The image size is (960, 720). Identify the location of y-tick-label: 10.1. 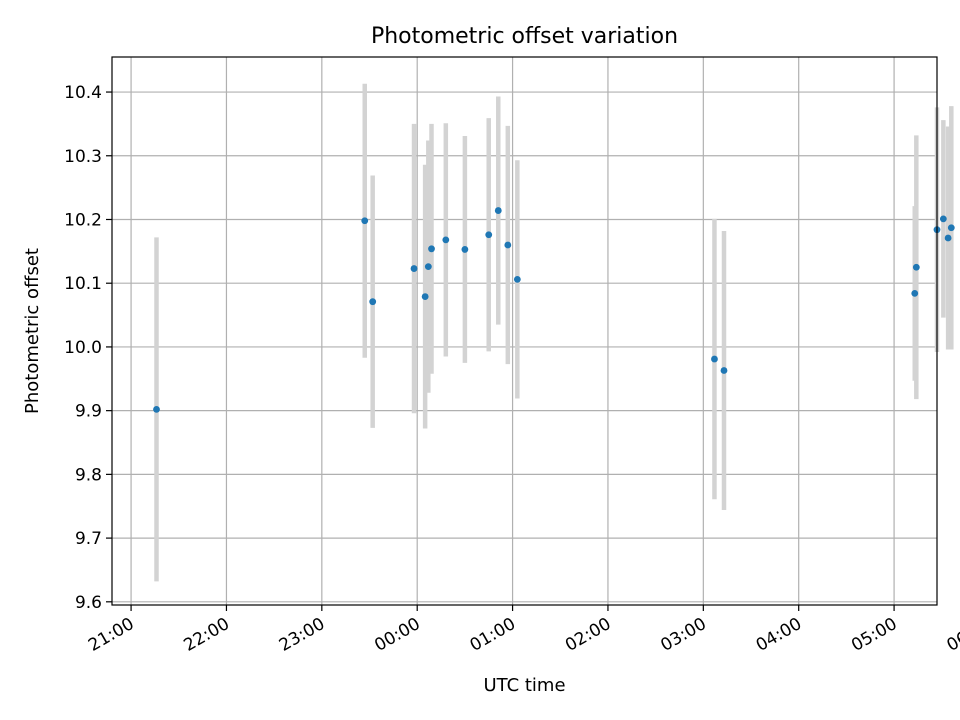
(83, 284).